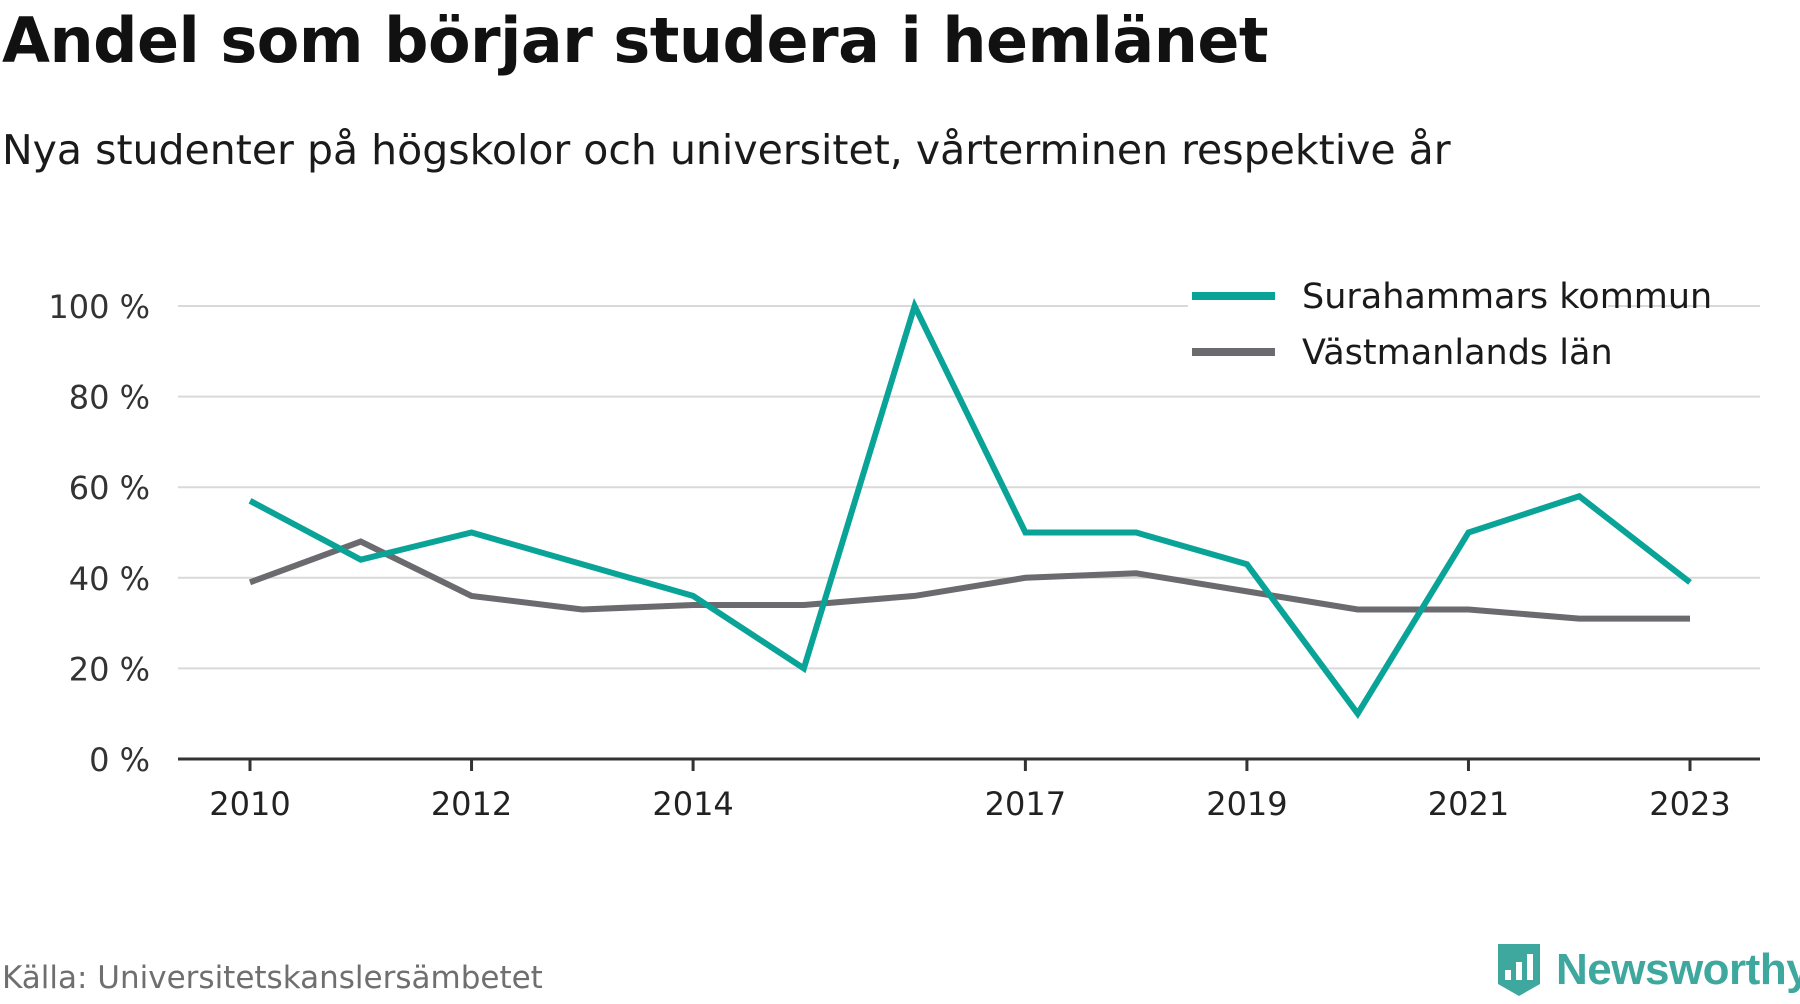 This screenshot has height=1004, width=1800. Describe the element at coordinates (109, 669) in the screenshot. I see `y-tick-label: 20 %` at that location.